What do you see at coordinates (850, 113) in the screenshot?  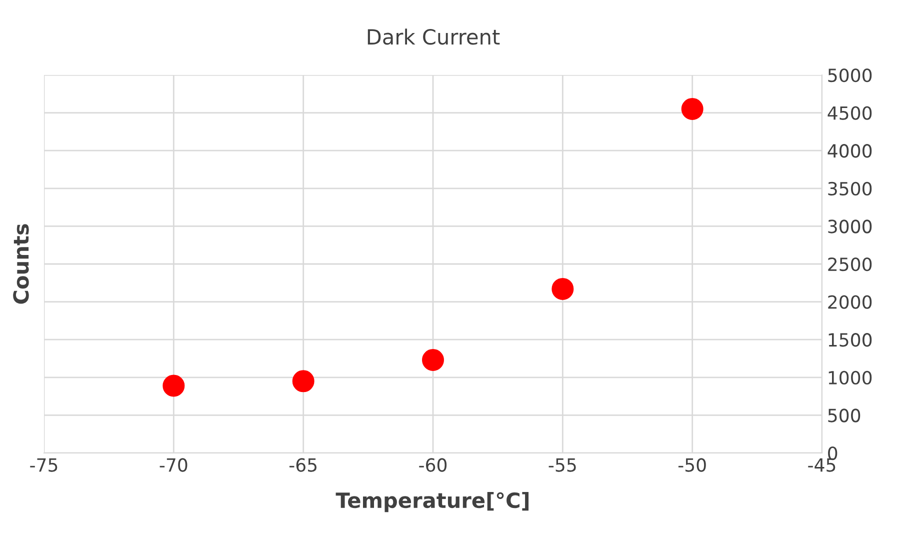 I see `y-tick-label: 4500` at bounding box center [850, 113].